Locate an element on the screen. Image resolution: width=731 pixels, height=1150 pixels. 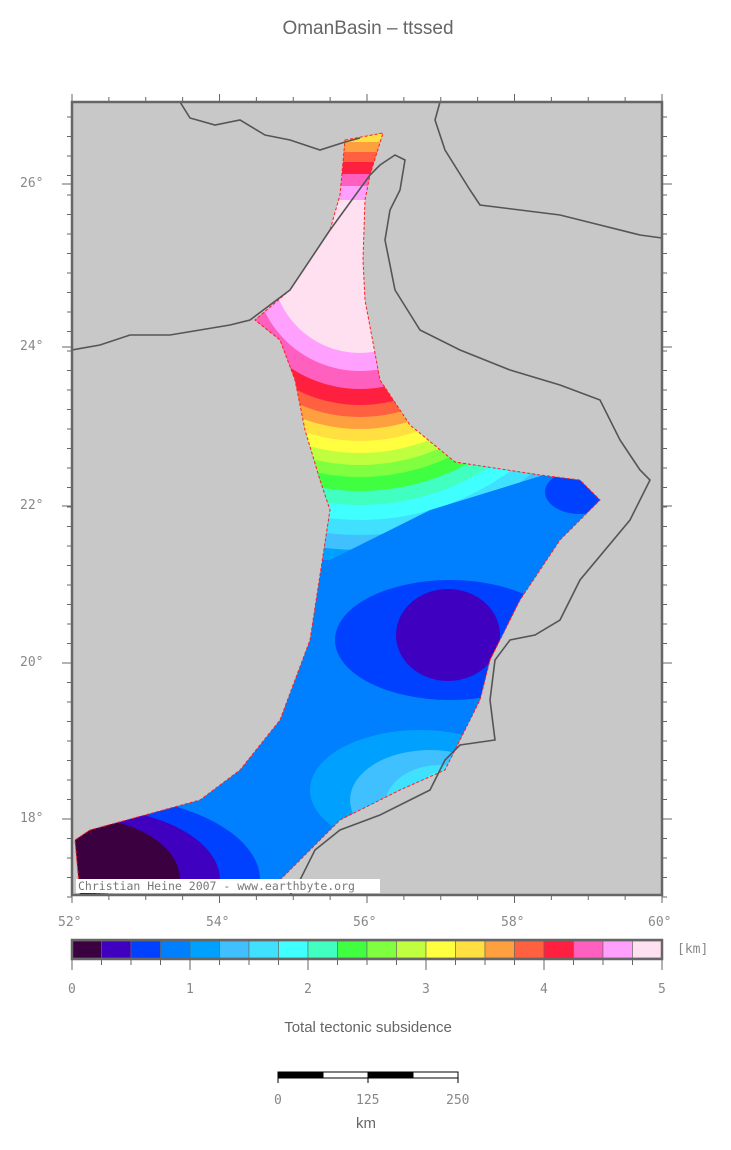
lat-label: 20° is located at coordinates (32, 662).